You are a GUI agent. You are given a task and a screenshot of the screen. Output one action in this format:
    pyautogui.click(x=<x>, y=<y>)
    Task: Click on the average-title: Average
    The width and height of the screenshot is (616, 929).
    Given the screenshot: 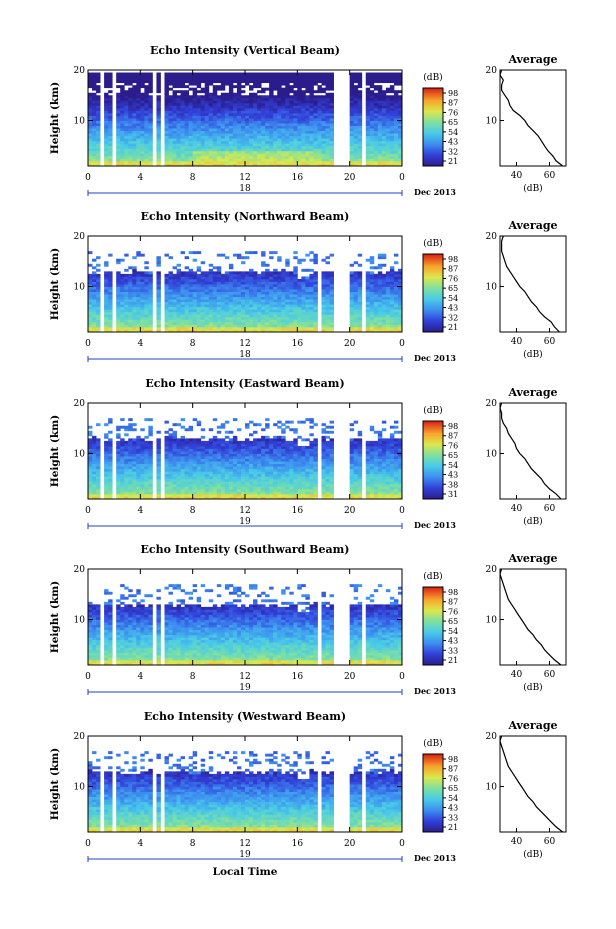 What is the action you would take?
    pyautogui.click(x=532, y=225)
    